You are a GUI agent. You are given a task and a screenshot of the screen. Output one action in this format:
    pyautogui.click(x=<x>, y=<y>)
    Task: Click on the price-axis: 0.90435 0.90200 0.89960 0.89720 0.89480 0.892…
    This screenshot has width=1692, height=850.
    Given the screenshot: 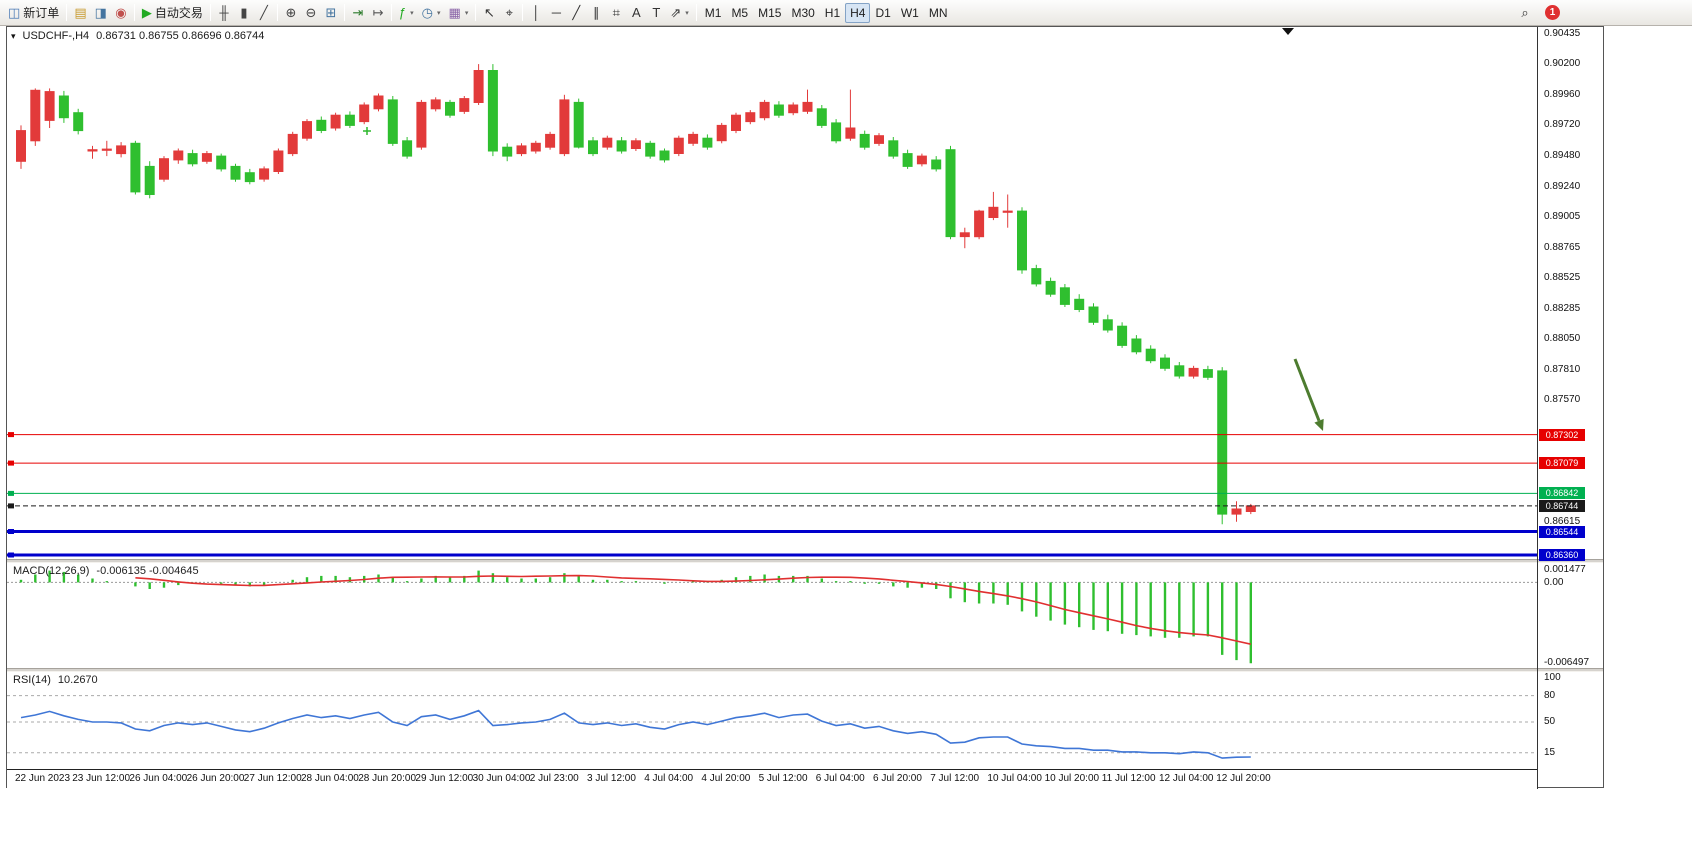 What is the action you would take?
    pyautogui.click(x=1571, y=408)
    